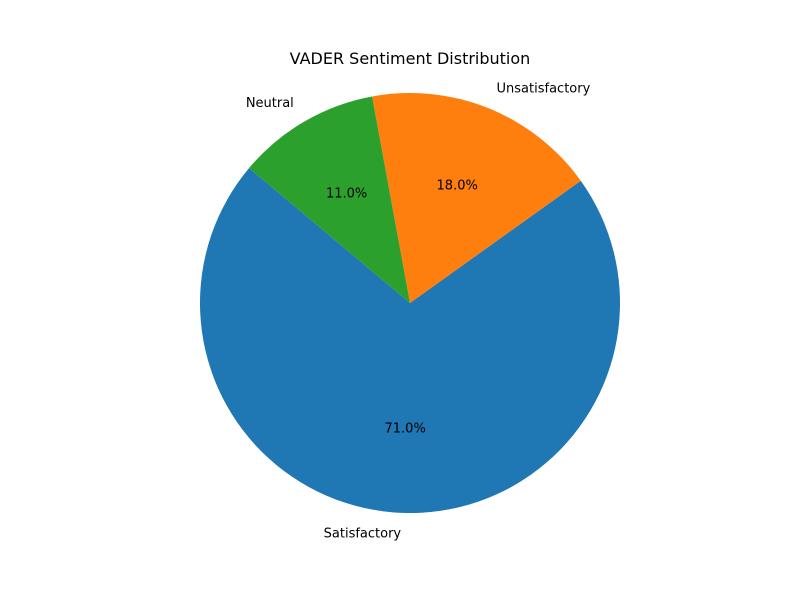 This screenshot has width=800, height=600. I want to click on chart-title: VADER Sentiment Distribution, so click(410, 58).